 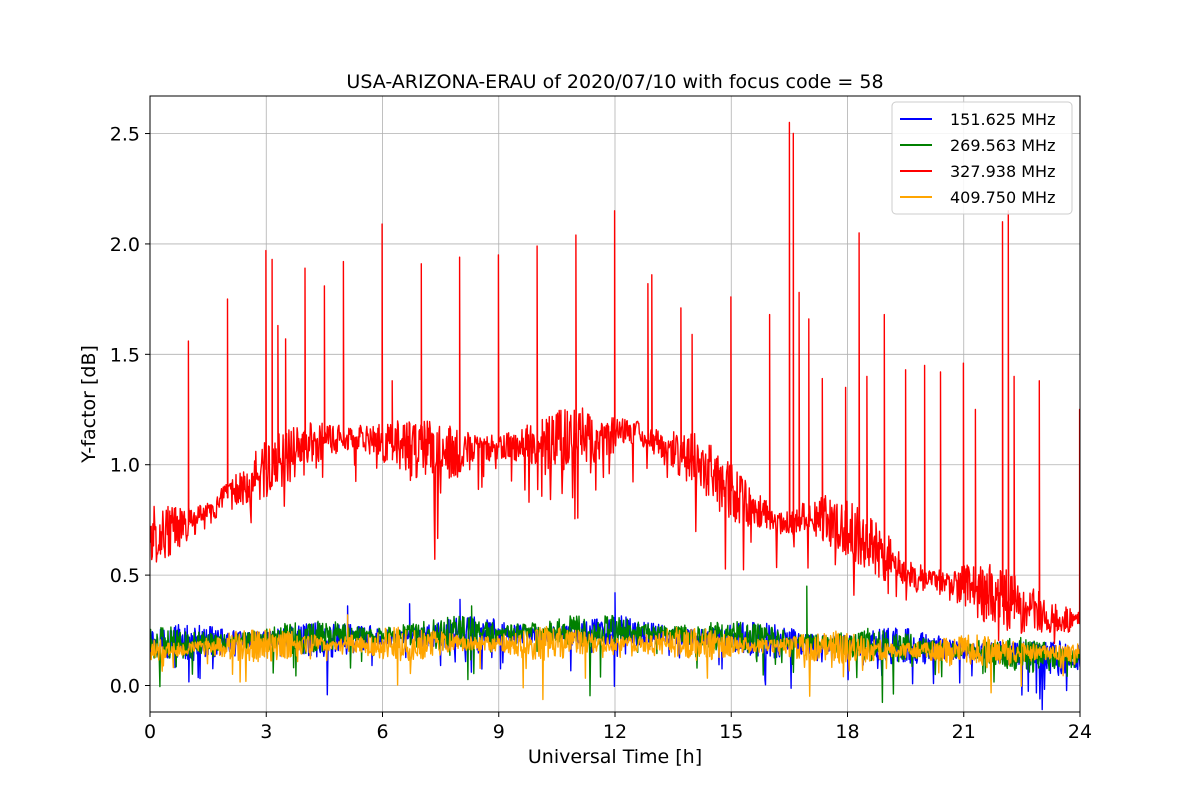 I want to click on x-tick-label: 9, so click(x=499, y=732).